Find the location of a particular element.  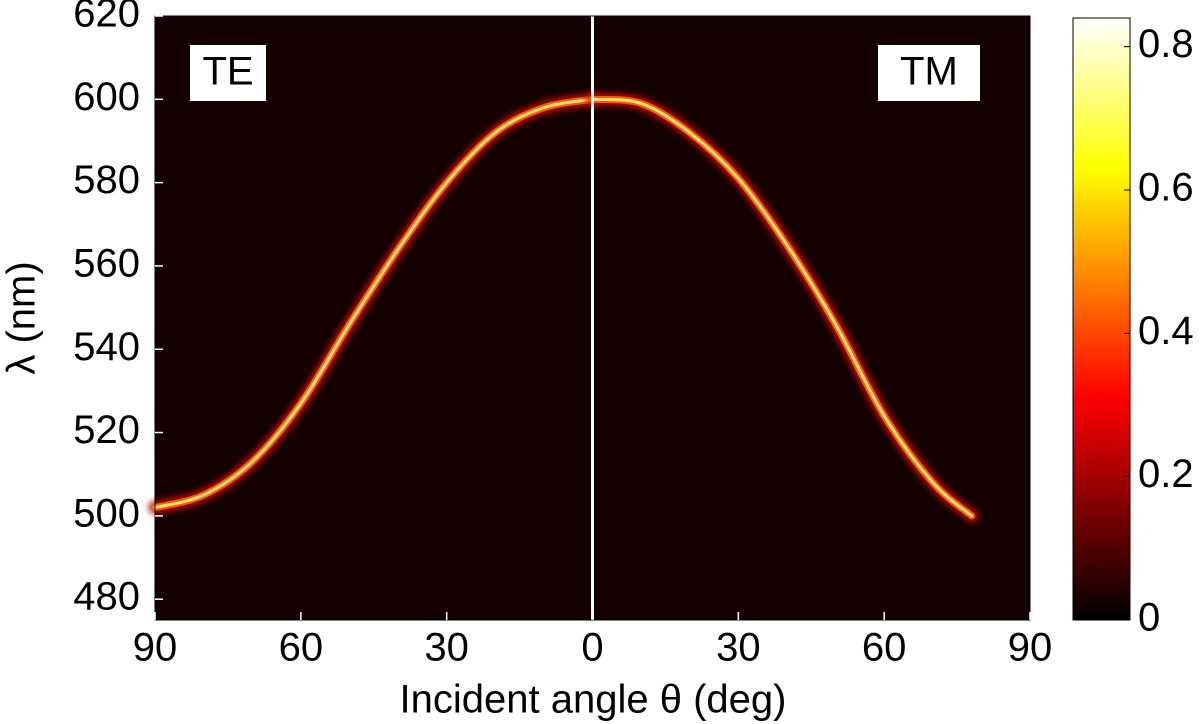

series-label: TE is located at coordinates (227, 72).